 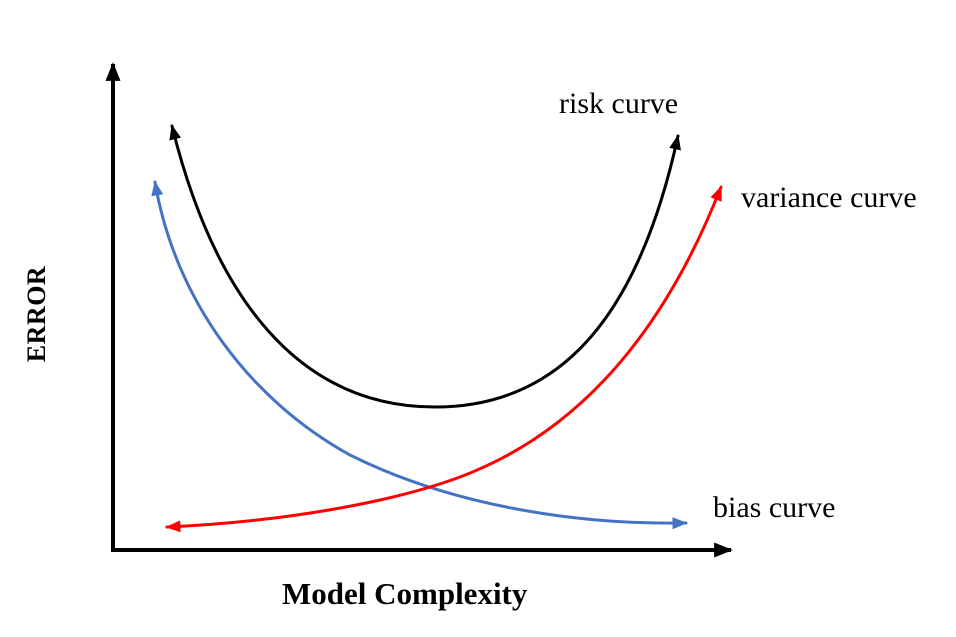 What do you see at coordinates (405, 593) in the screenshot?
I see `x-axis-label: Model Complexity` at bounding box center [405, 593].